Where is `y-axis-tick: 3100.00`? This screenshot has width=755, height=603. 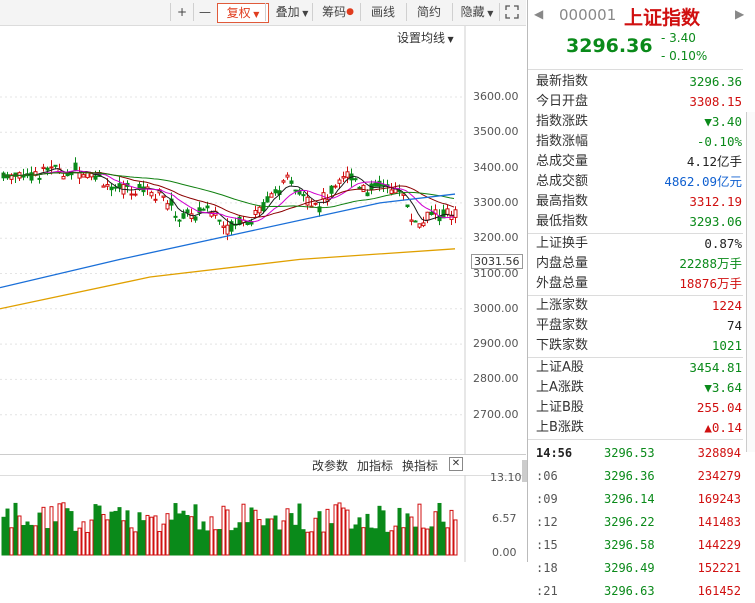 y-axis-tick: 3100.00 is located at coordinates (496, 273).